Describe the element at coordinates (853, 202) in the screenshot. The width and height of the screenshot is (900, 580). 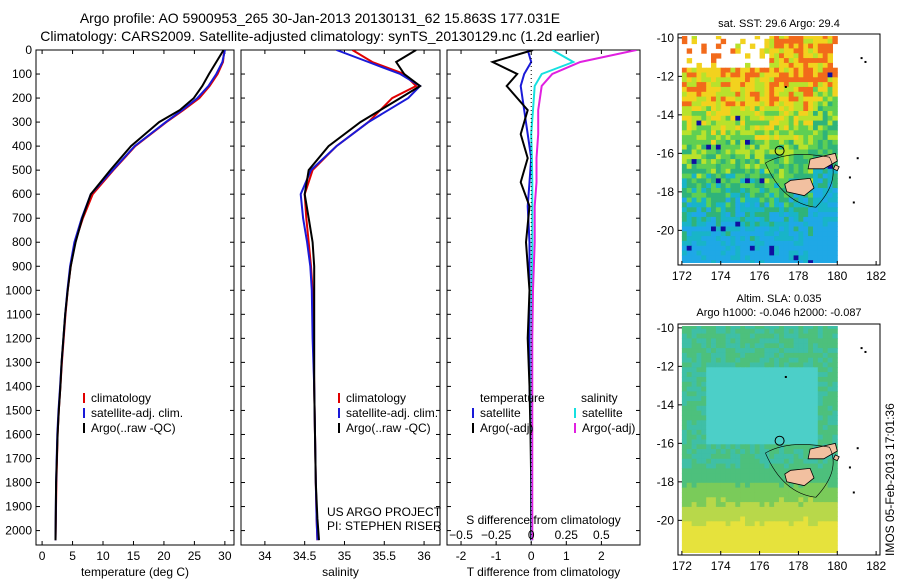
I see `sst_map-islet` at that location.